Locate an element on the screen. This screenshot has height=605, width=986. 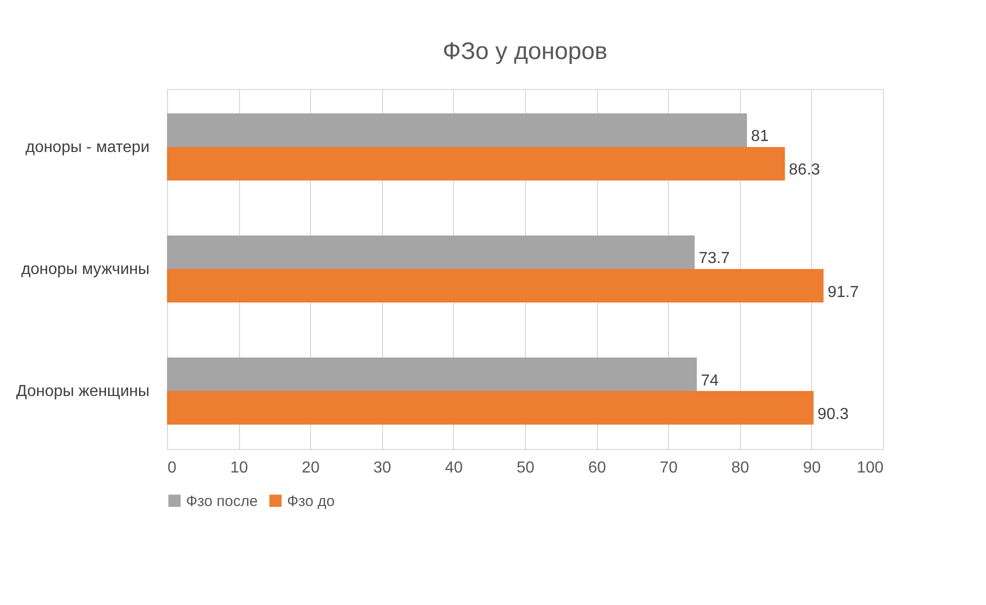
legend-label: Фзо после is located at coordinates (222, 501).